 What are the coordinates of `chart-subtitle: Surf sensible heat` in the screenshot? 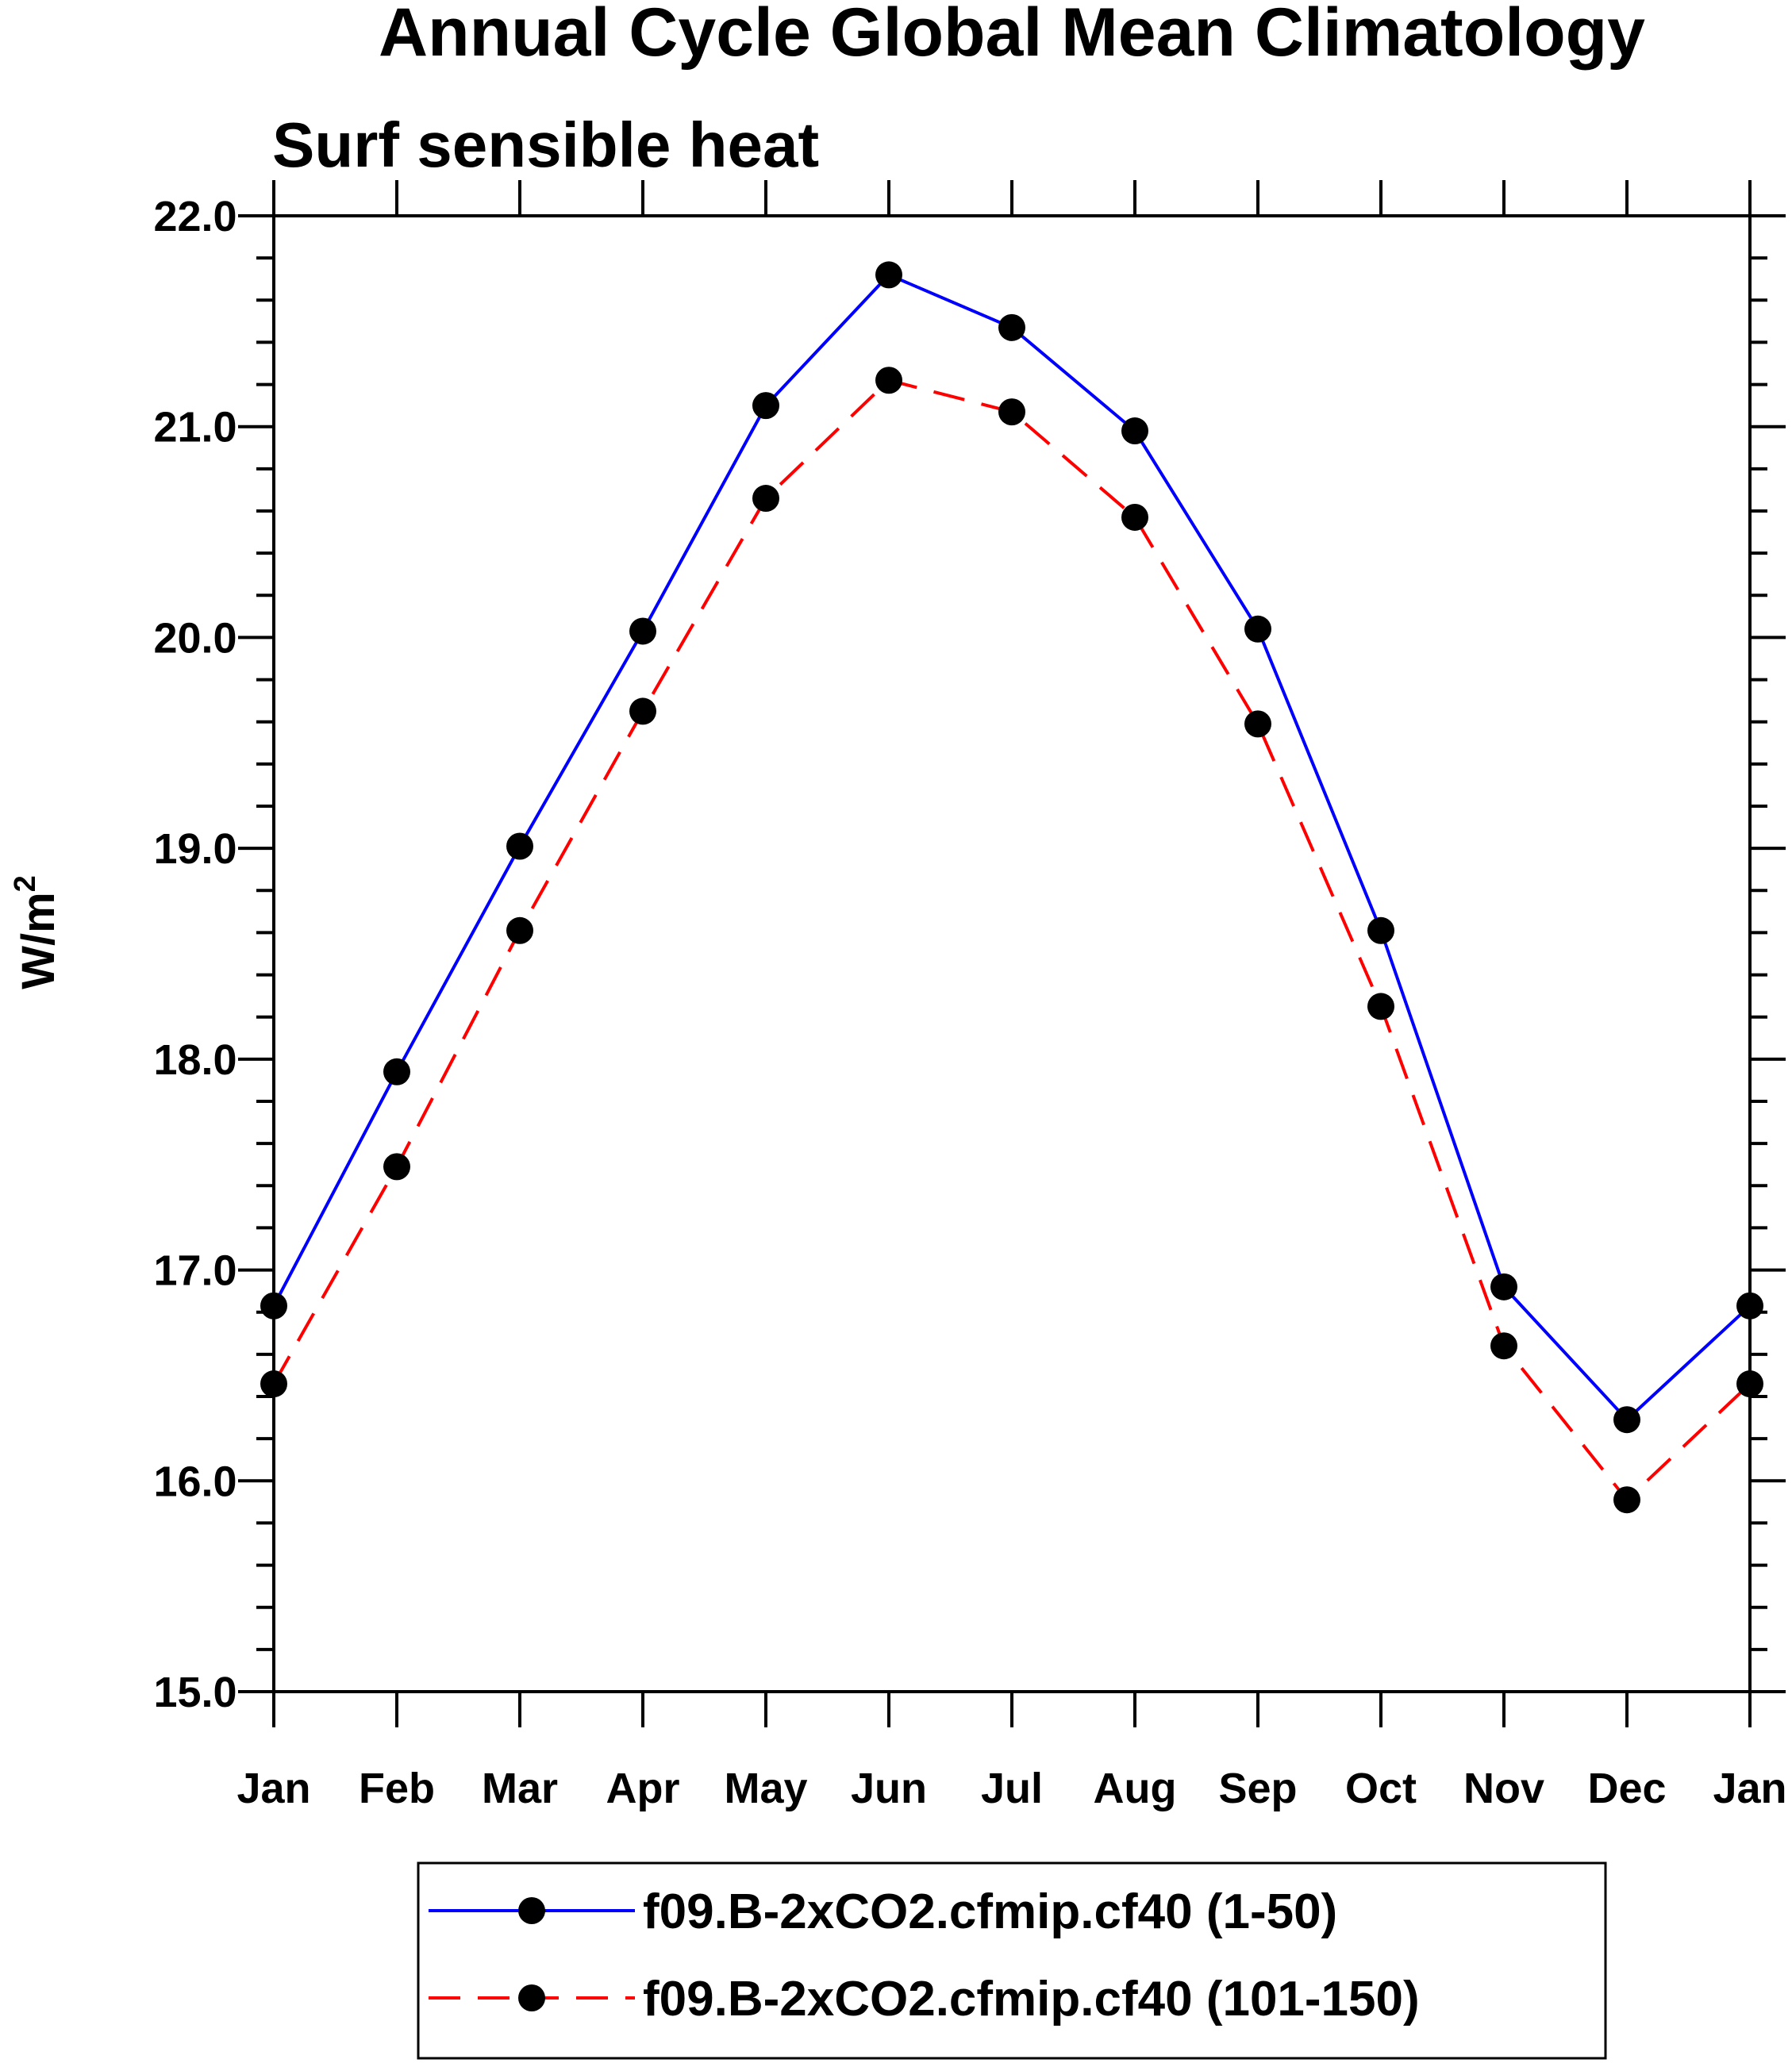 It's located at (545, 144).